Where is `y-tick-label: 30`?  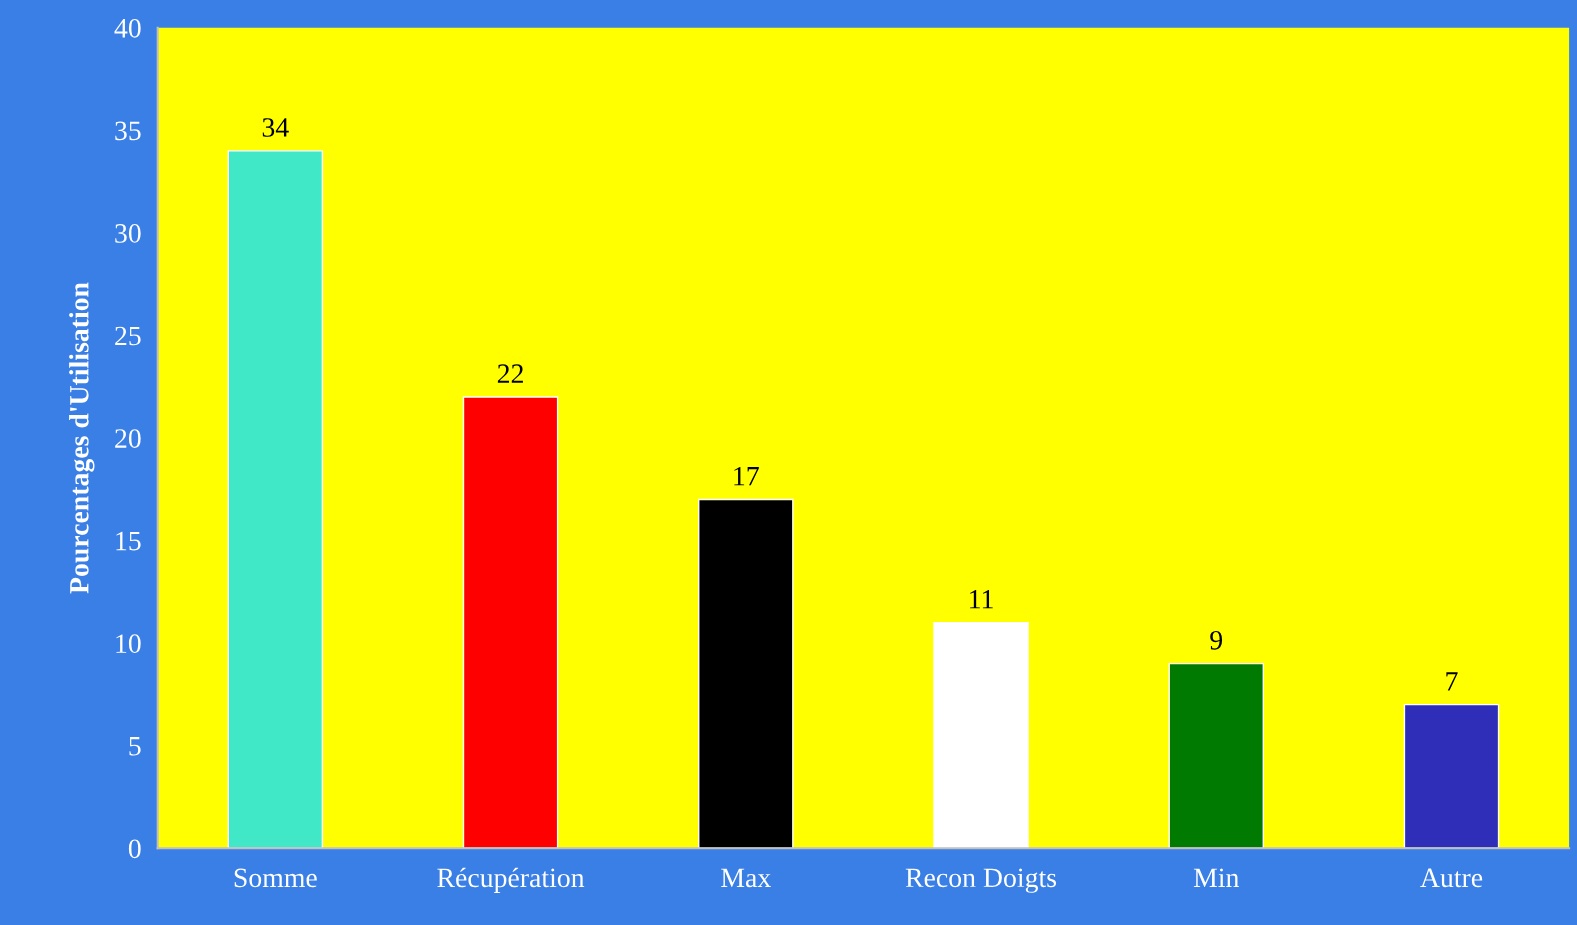 y-tick-label: 30 is located at coordinates (128, 233).